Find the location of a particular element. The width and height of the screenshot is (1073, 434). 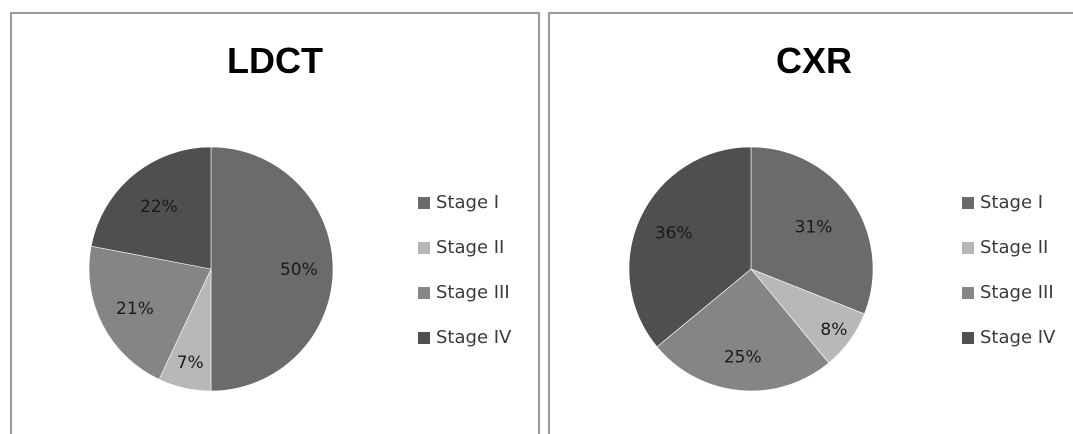

slice-label-stage-iii: 25% is located at coordinates (743, 357).